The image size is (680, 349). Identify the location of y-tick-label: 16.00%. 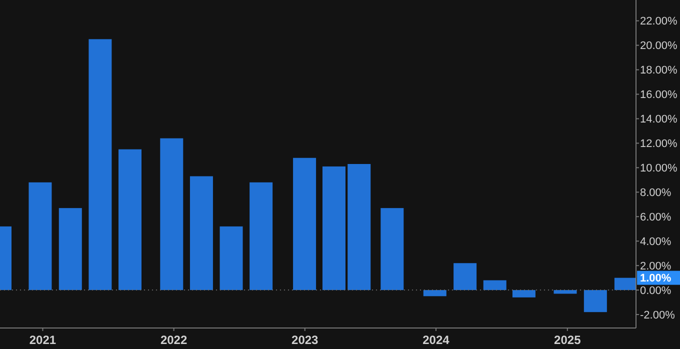
(659, 95).